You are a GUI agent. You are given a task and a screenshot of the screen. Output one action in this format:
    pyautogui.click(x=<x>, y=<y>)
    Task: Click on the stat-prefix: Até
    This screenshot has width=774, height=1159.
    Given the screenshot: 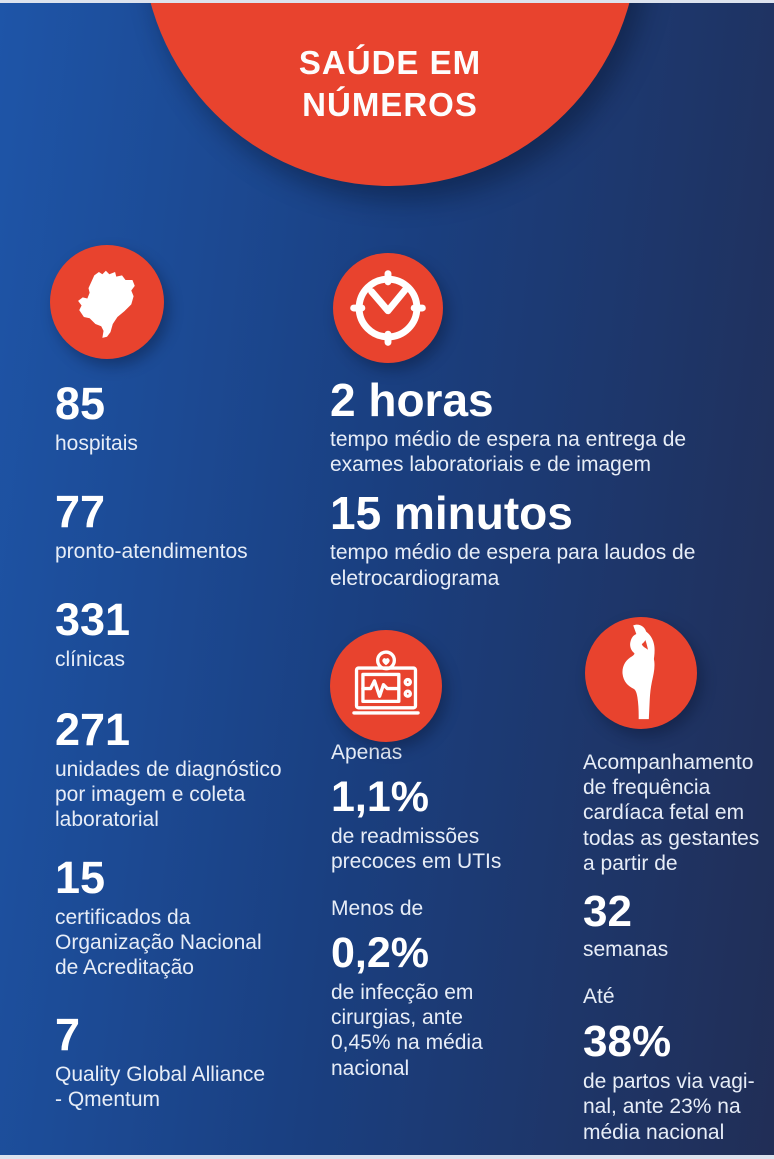 What is the action you would take?
    pyautogui.click(x=599, y=997)
    